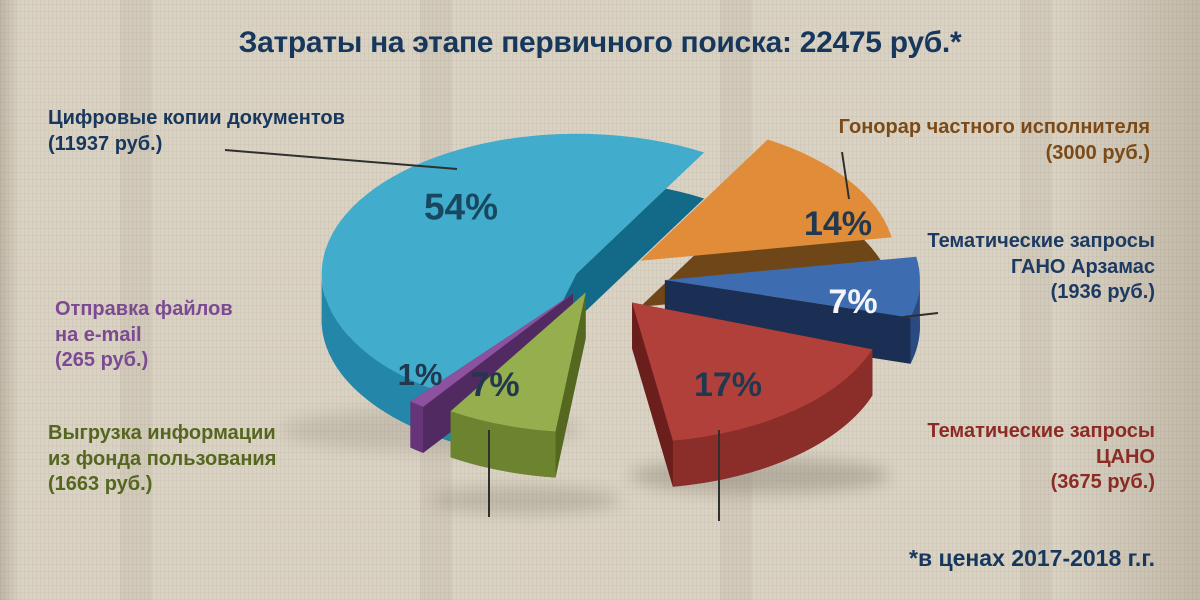 The width and height of the screenshot is (1200, 600). I want to click on footnote-prices: *в ценах 2017-2018 г.г., so click(1032, 558).